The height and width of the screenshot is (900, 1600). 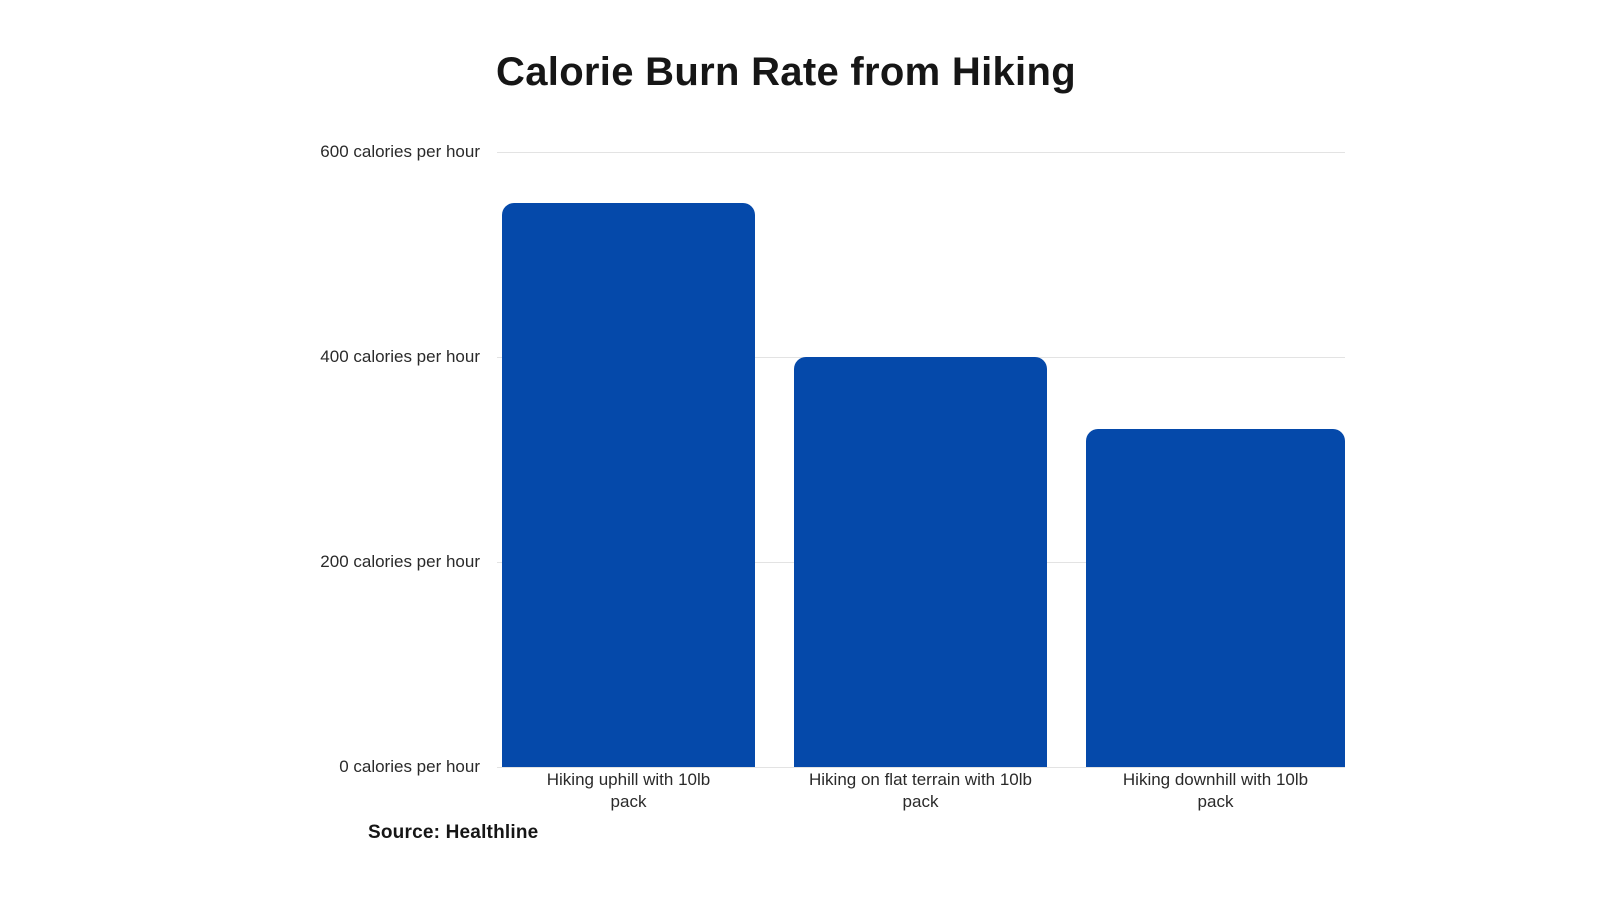 What do you see at coordinates (921, 791) in the screenshot?
I see `x-axis-label: Hiking on flat terrain with 10lb pack` at bounding box center [921, 791].